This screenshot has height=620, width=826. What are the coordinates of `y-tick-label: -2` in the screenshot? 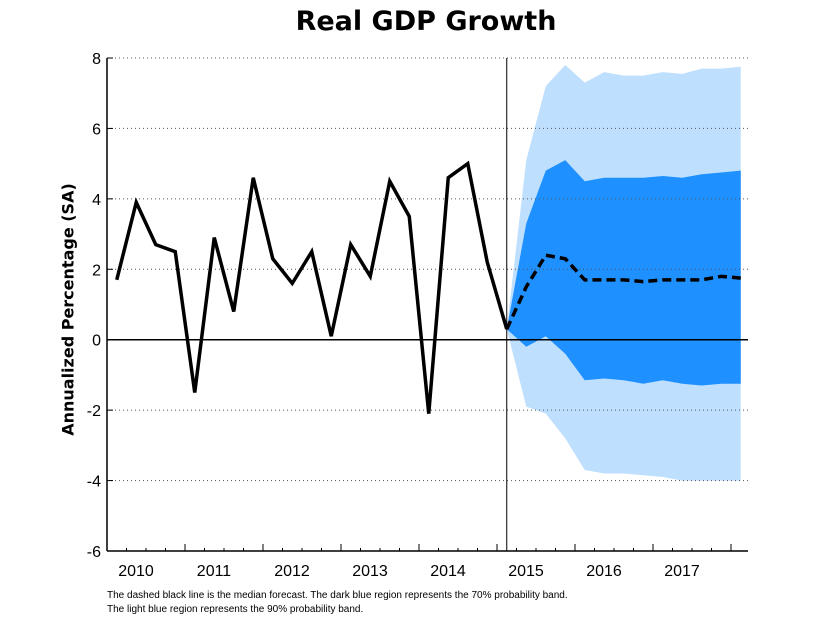 It's located at (94, 411).